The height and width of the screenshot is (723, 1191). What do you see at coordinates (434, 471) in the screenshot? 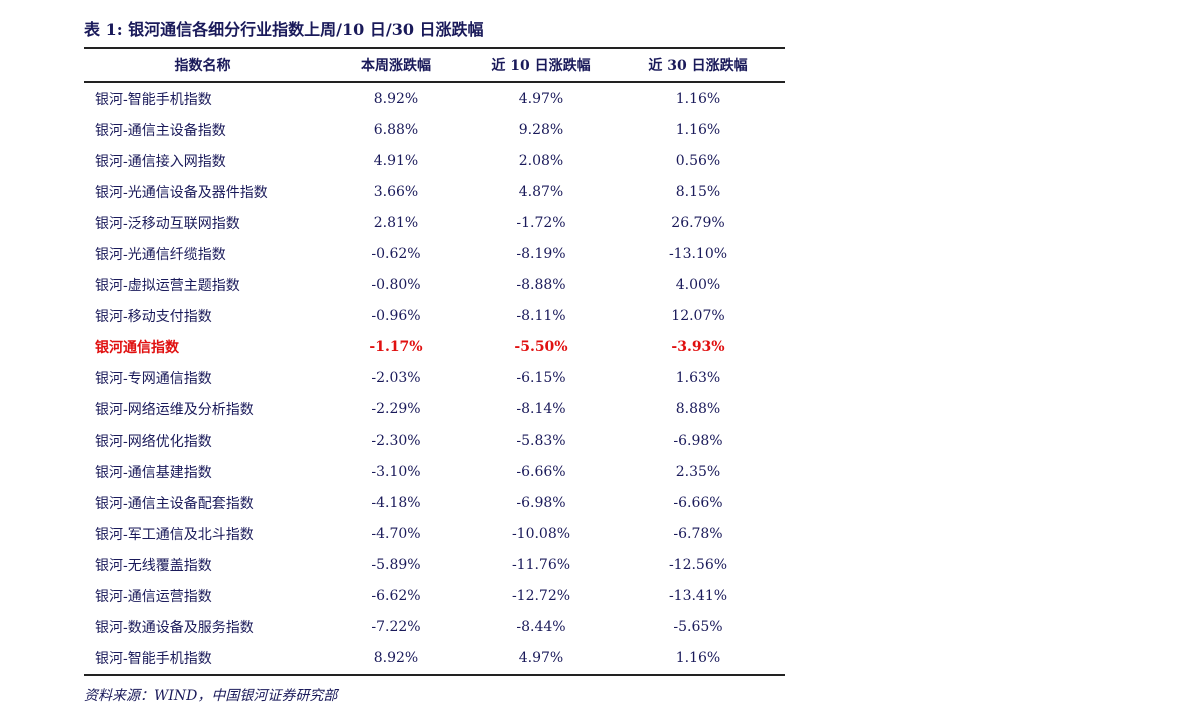
I see `table-row: 银河-通信基建指数 -3.10% -6.66% 2.35%` at bounding box center [434, 471].